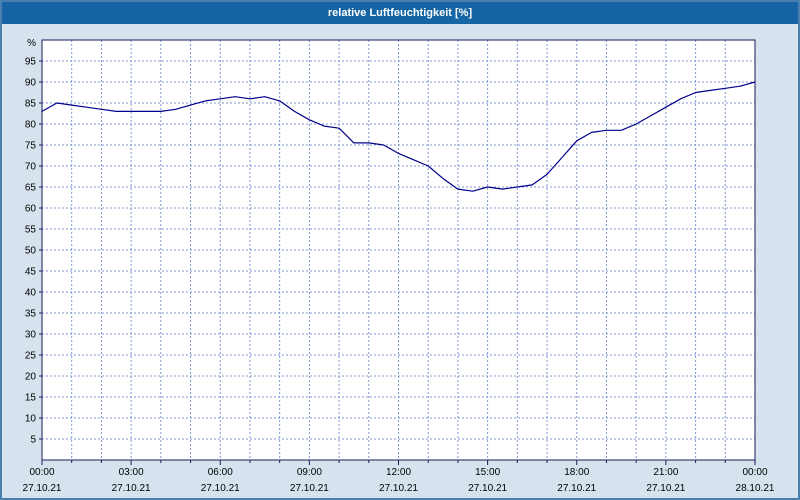 This screenshot has height=500, width=800. Describe the element at coordinates (487, 472) in the screenshot. I see `svg-text: 15:00` at that location.